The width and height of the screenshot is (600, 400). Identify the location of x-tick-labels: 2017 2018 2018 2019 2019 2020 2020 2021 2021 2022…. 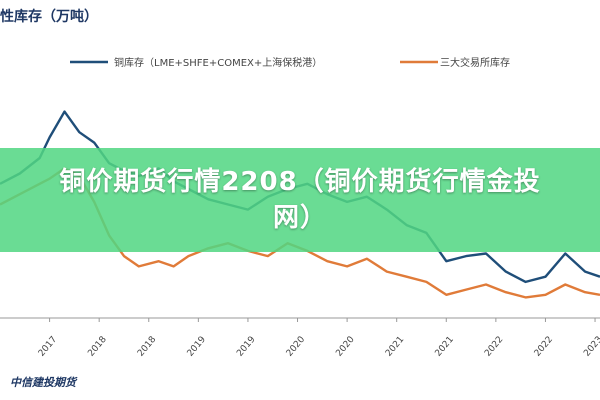
(318, 338).